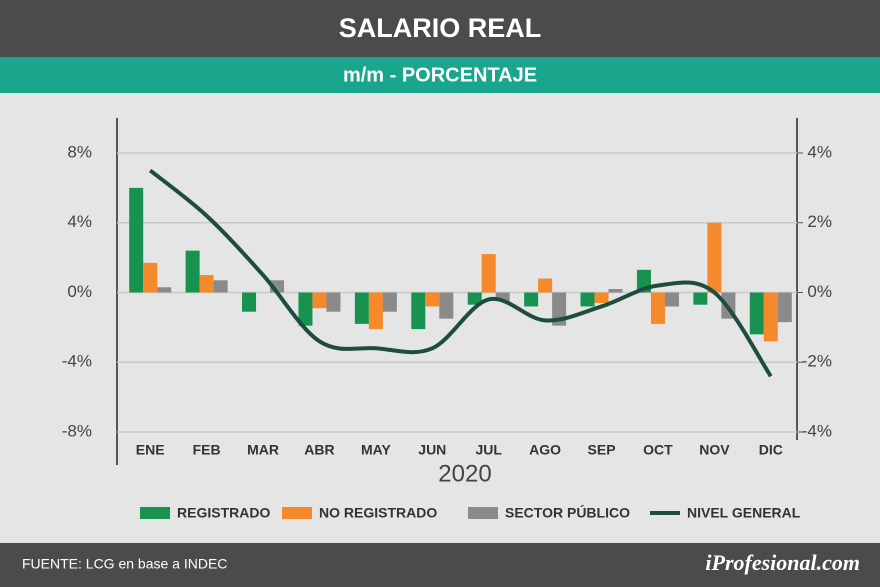 The image size is (880, 587). What do you see at coordinates (744, 513) in the screenshot?
I see `legend-label: NIVEL GENERAL` at bounding box center [744, 513].